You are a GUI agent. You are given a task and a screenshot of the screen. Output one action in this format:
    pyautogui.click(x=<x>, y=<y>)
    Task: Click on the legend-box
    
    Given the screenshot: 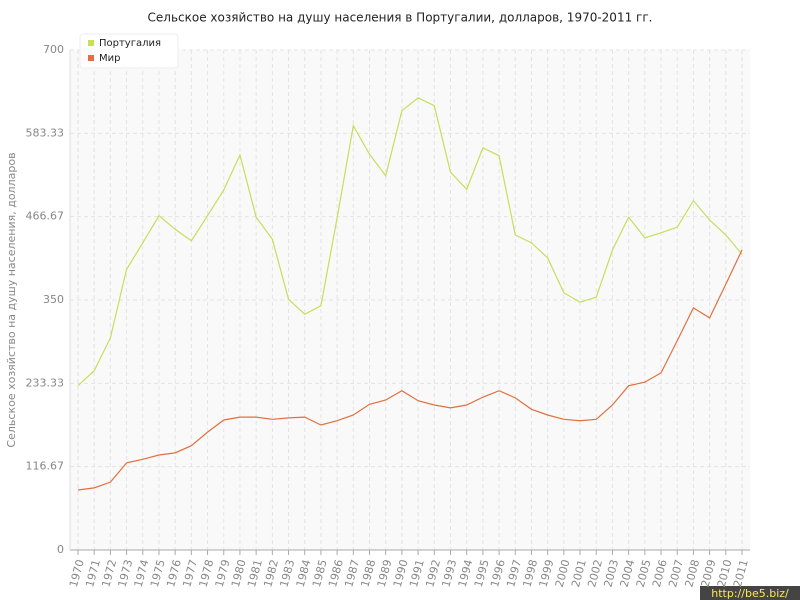 What is the action you would take?
    pyautogui.click(x=129, y=51)
    